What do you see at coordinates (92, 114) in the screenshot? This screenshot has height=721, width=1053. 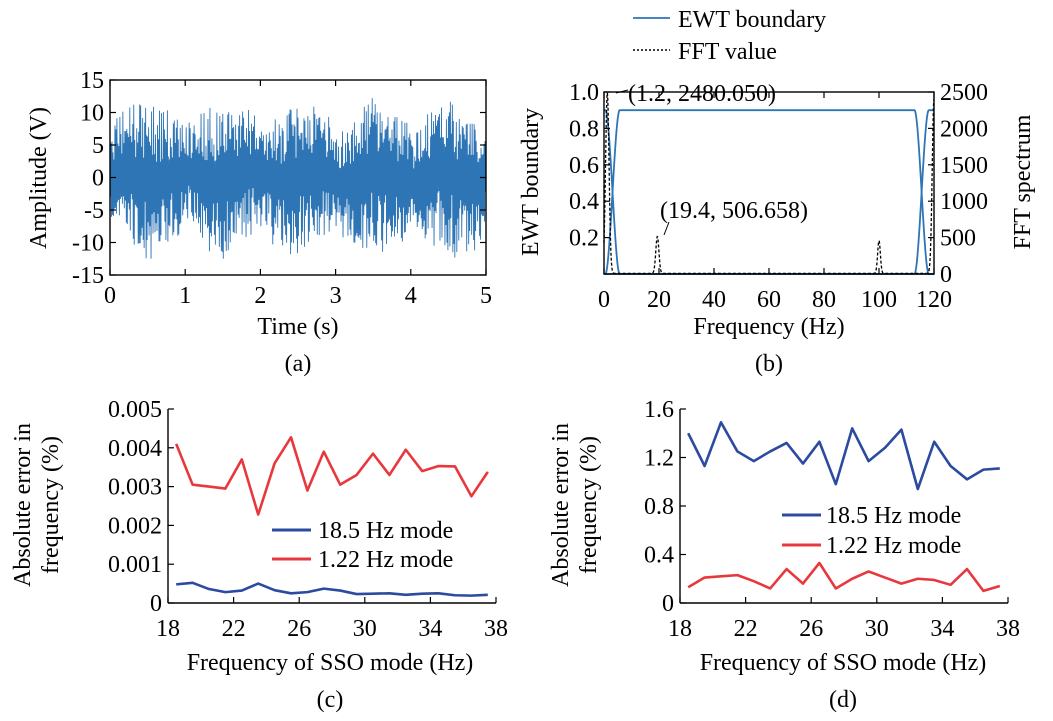 I see `y-tick-label: 10` at bounding box center [92, 114].